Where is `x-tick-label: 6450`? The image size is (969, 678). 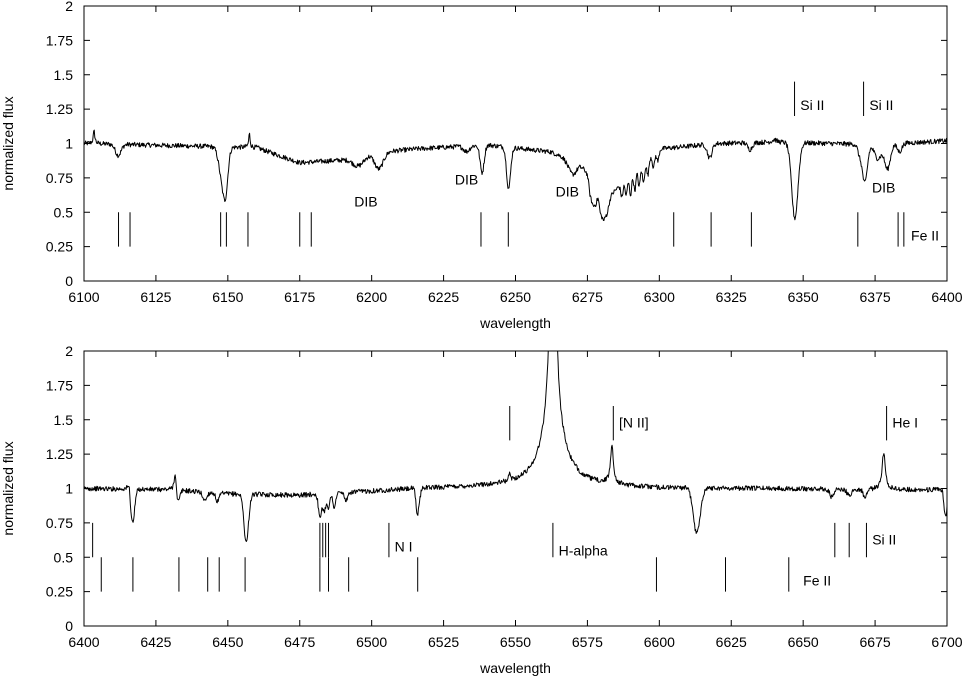 x-tick-label: 6450 is located at coordinates (227, 642).